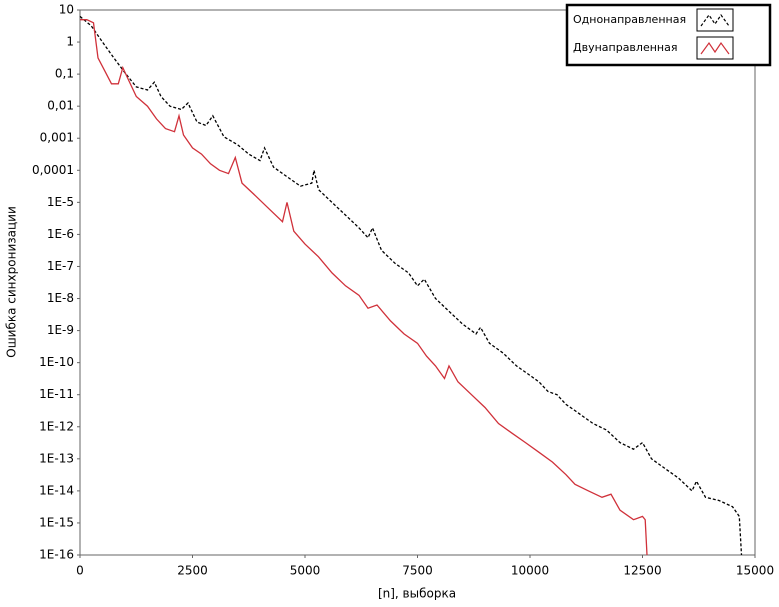  I want to click on x-axis-label: [n], выборка, so click(417, 594).